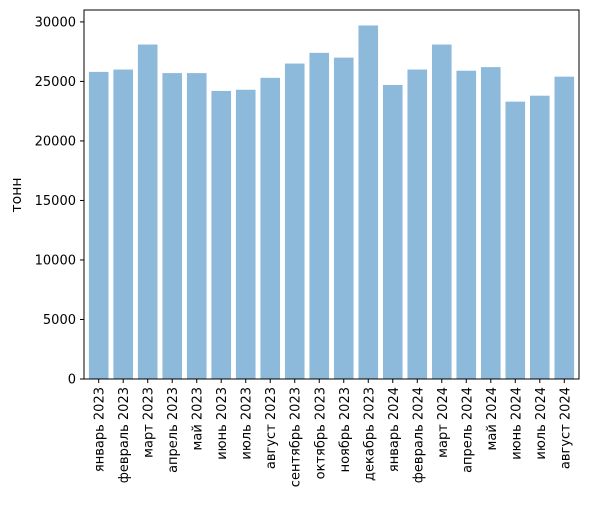 The width and height of the screenshot is (589, 510). Describe the element at coordinates (198, 418) in the screenshot. I see `x-tick-label-4: май 2023` at that location.